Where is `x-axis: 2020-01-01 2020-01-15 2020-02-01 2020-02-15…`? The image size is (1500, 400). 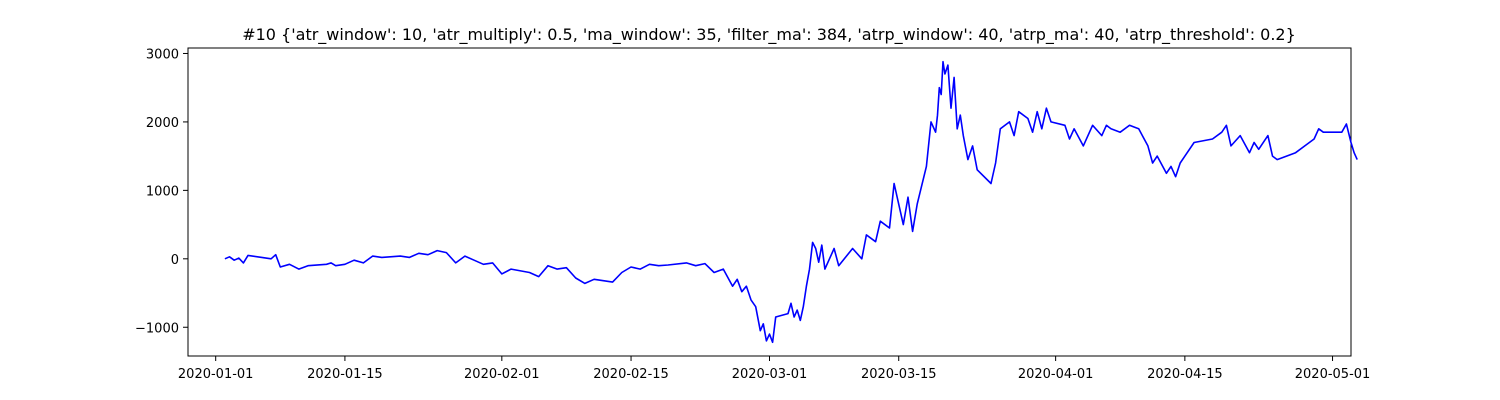
x-axis: 2020-01-01 2020-01-15 2020-02-01 2020-02-15… is located at coordinates (774, 369).